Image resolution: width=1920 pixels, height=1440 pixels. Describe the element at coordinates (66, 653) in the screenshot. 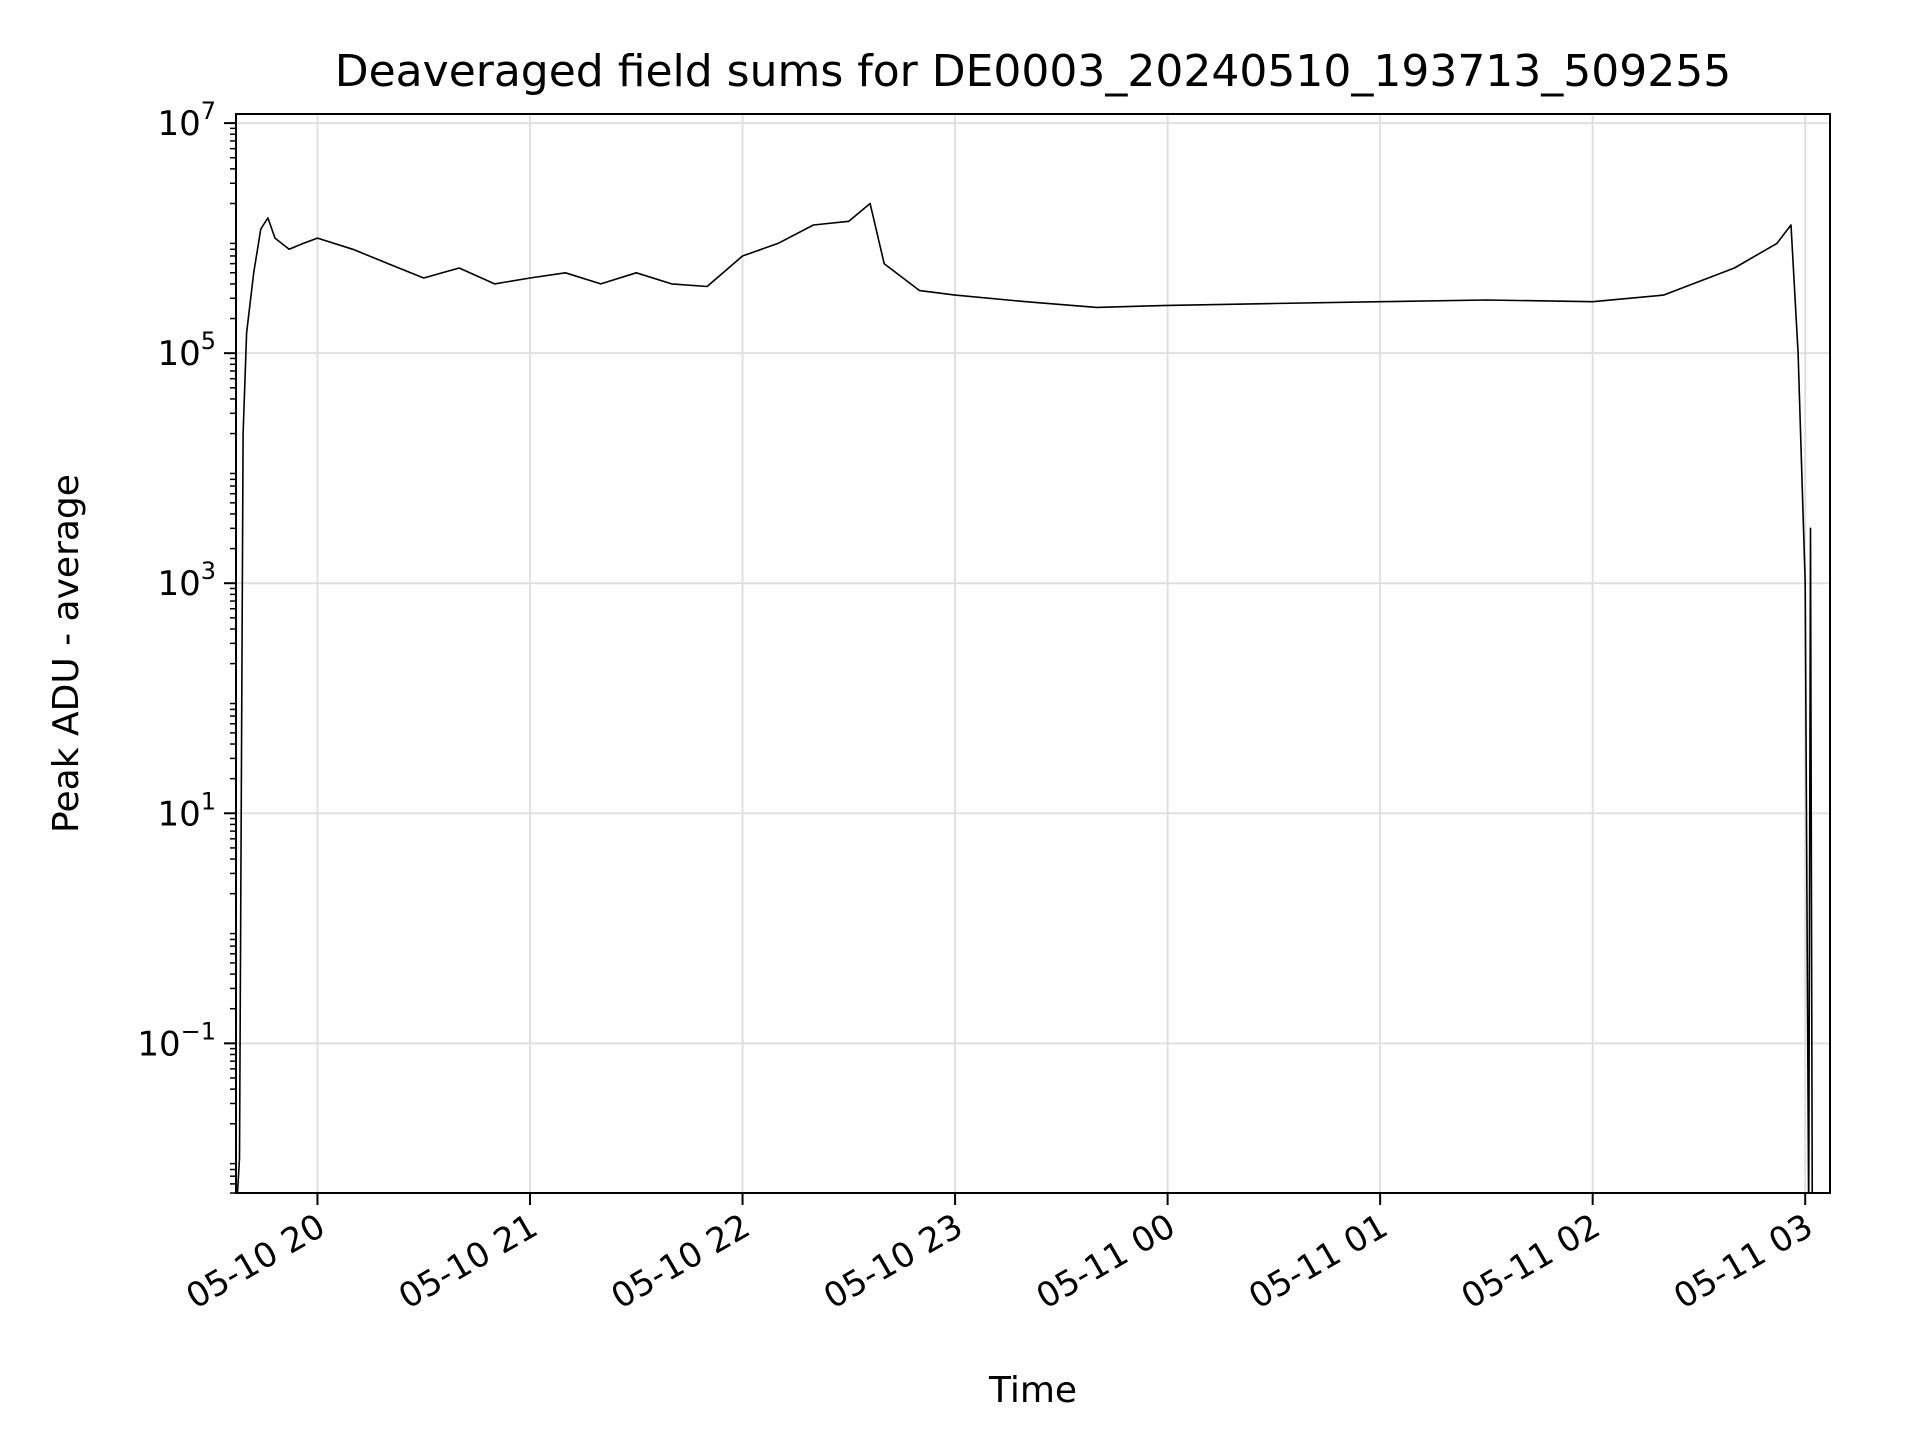

I see `y-axis-title: Peak ADU - average` at that location.